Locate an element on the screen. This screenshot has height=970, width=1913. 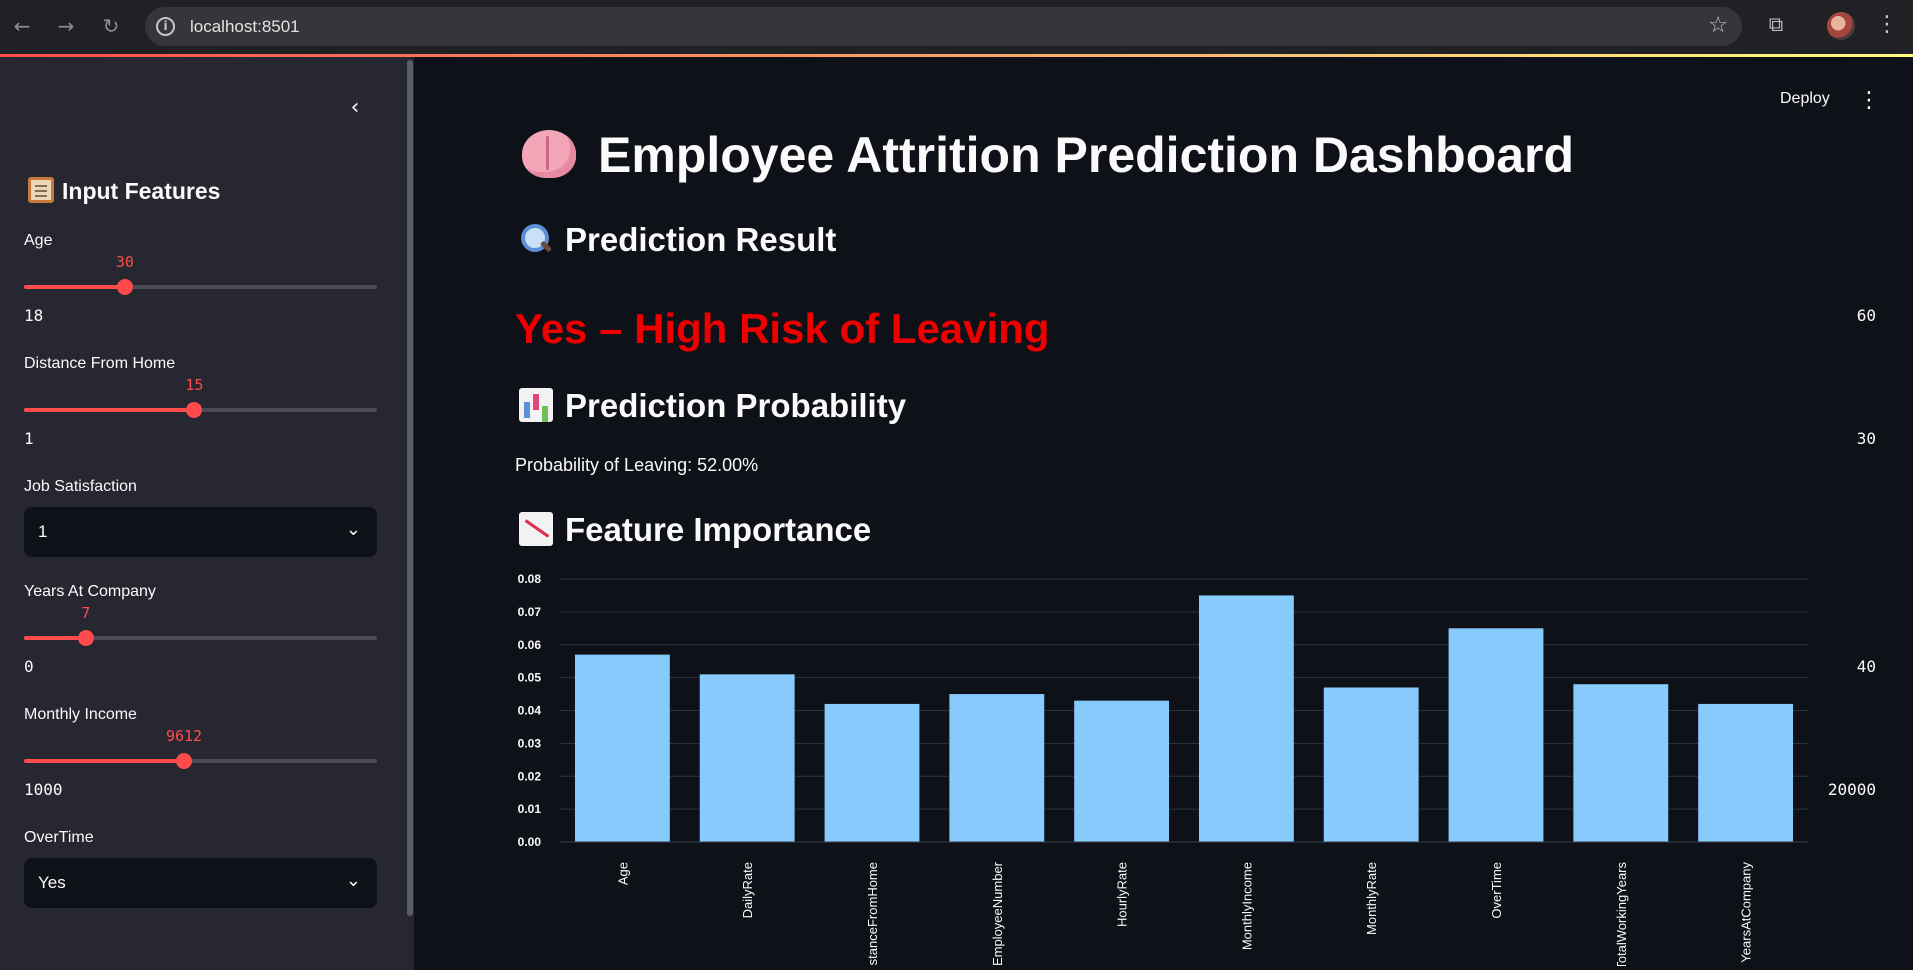
x-tick-label: DailyRate is located at coordinates (747, 890).